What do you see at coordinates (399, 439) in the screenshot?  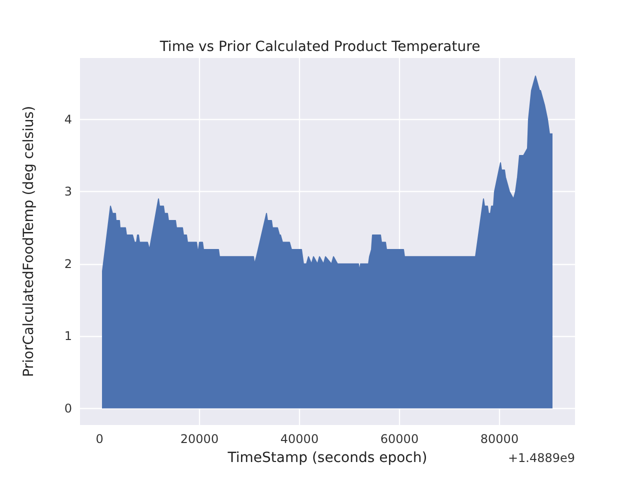 I see `x-tick-label: 60000` at bounding box center [399, 439].